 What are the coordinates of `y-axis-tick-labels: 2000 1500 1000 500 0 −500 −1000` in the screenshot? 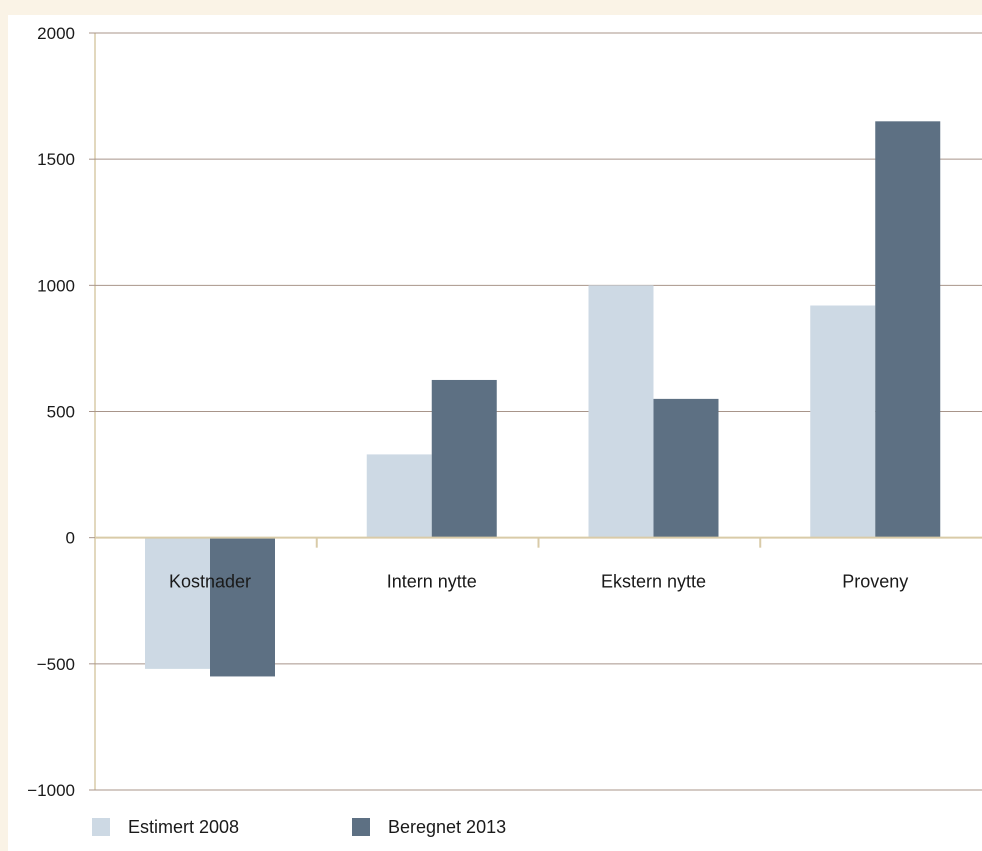 It's located at (51, 412).